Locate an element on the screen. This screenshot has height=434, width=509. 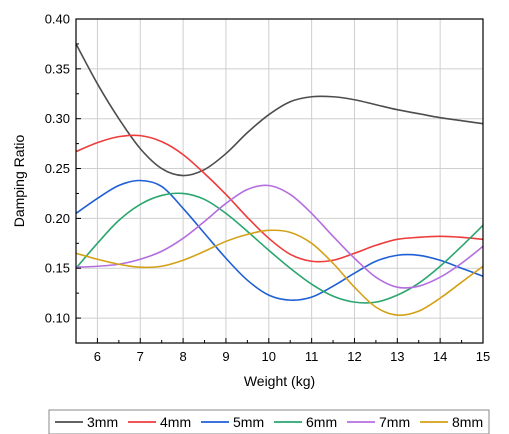
legend-label-6mm: 6mm is located at coordinates (321, 422).